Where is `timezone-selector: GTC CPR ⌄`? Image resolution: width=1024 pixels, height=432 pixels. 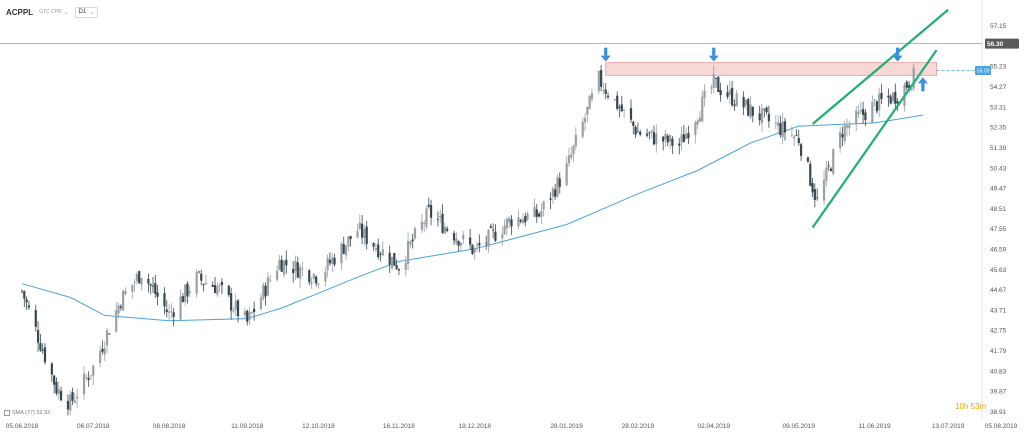
timezone-selector: GTC CPR ⌄ is located at coordinates (54, 12).